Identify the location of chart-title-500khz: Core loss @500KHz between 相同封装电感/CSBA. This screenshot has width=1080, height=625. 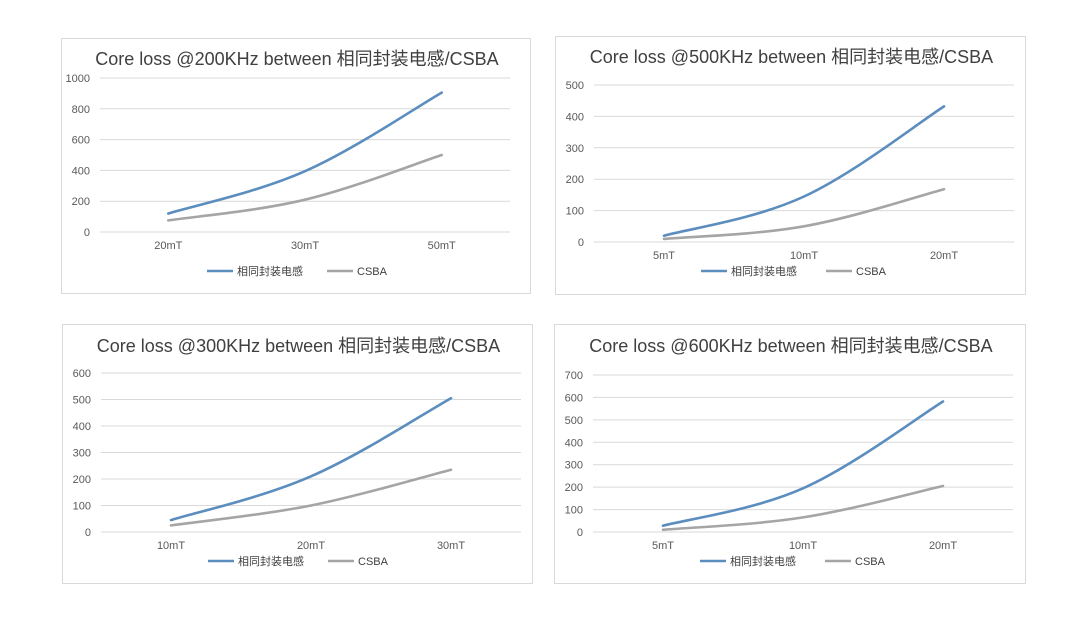
(791, 57).